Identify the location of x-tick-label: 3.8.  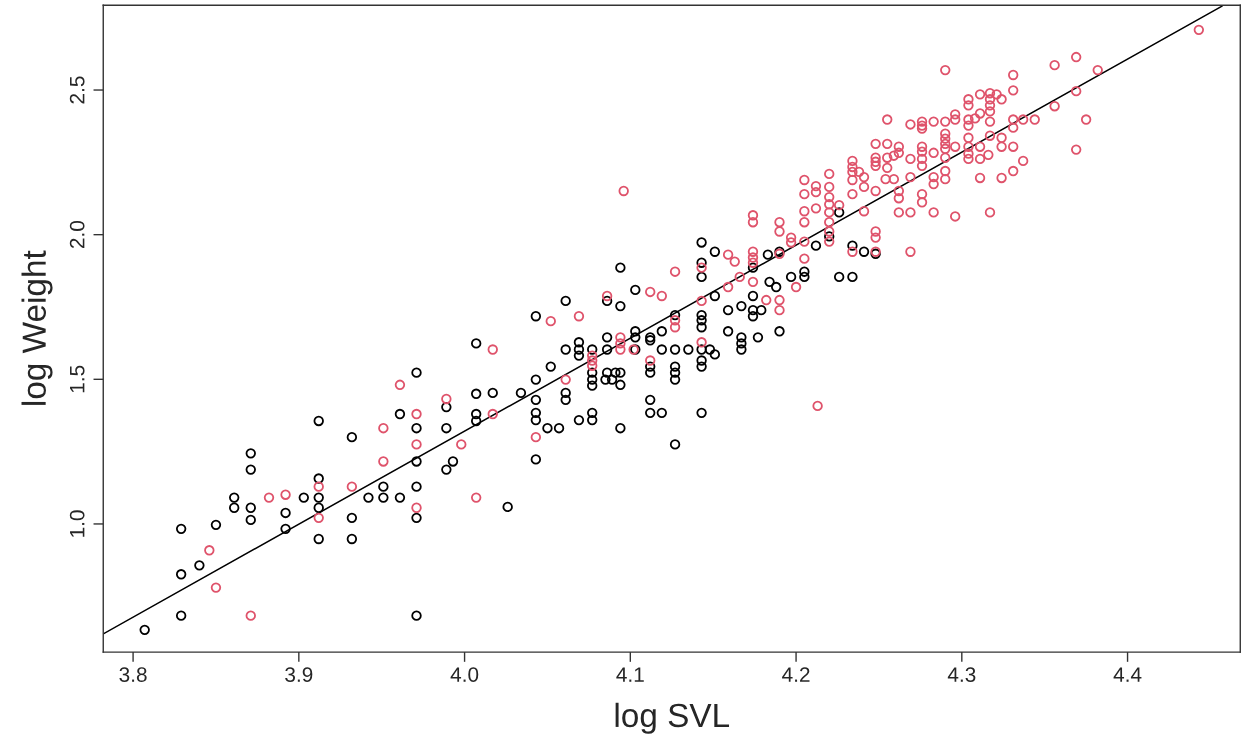
(133, 674).